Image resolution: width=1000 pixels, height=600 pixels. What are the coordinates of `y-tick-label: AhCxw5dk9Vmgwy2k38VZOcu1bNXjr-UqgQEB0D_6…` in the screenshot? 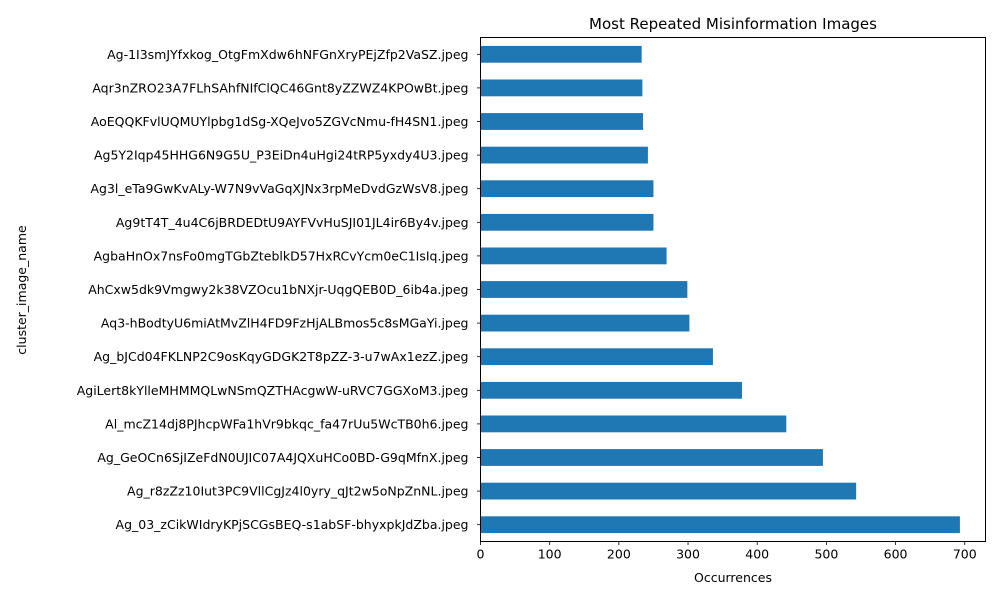 It's located at (278, 289).